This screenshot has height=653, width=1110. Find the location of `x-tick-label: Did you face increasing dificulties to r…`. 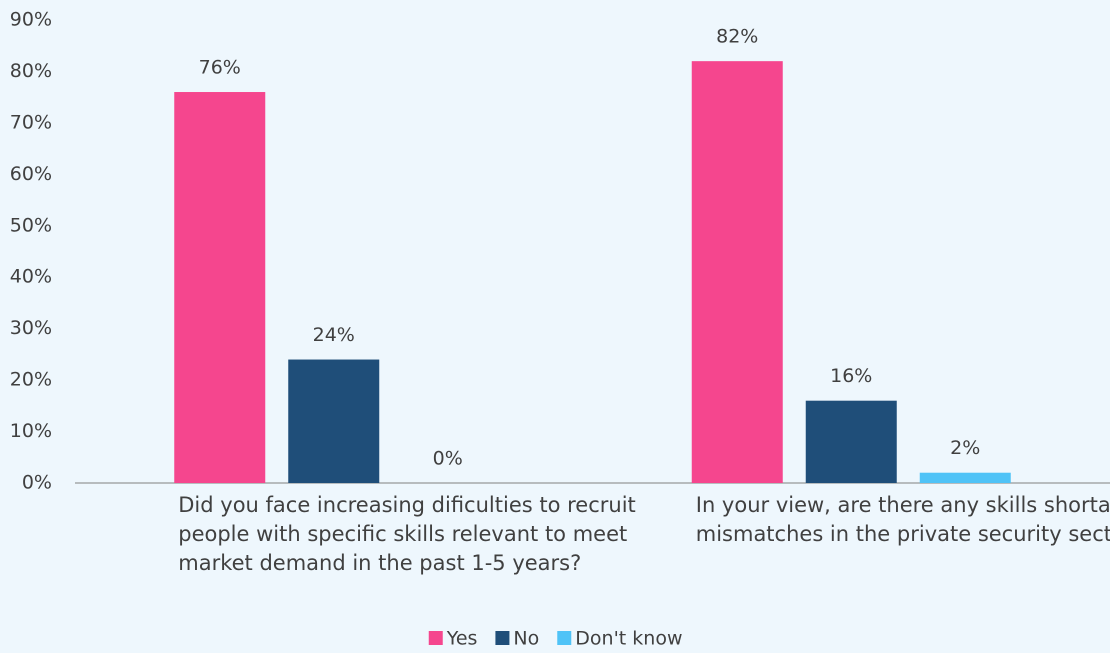

x-tick-label: Did you face increasing dificulties to r… is located at coordinates (407, 534).